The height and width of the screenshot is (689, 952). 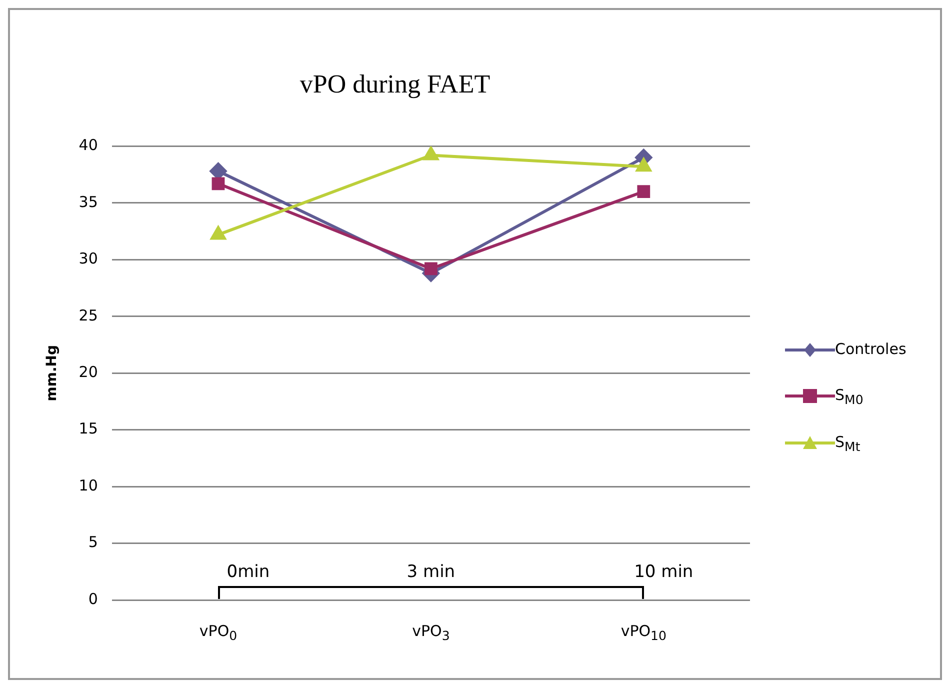 I want to click on y-tick-label: 0, so click(x=93, y=599).